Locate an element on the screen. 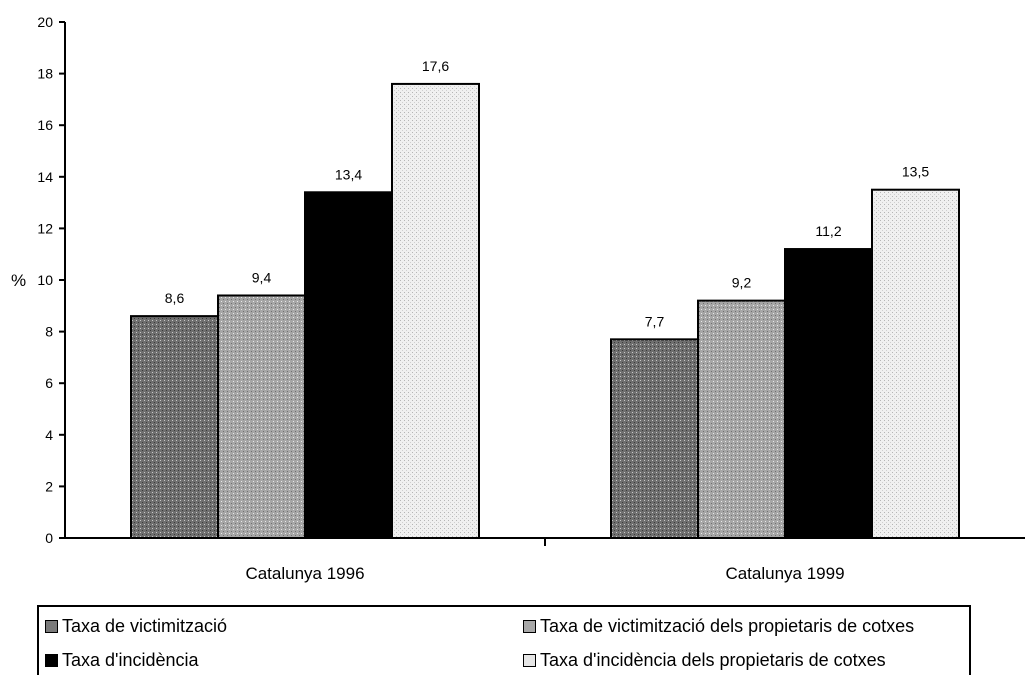 This screenshot has height=675, width=1025. y-tick-label: 18 is located at coordinates (45, 74).